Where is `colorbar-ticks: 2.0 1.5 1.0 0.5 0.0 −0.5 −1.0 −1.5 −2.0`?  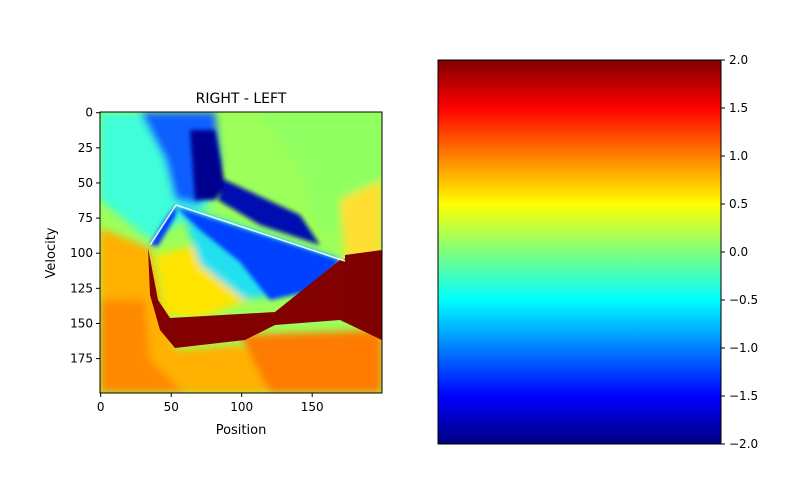
colorbar-ticks: 2.0 1.5 1.0 0.5 0.0 −0.5 −1.0 −1.5 −2.0 is located at coordinates (739, 252).